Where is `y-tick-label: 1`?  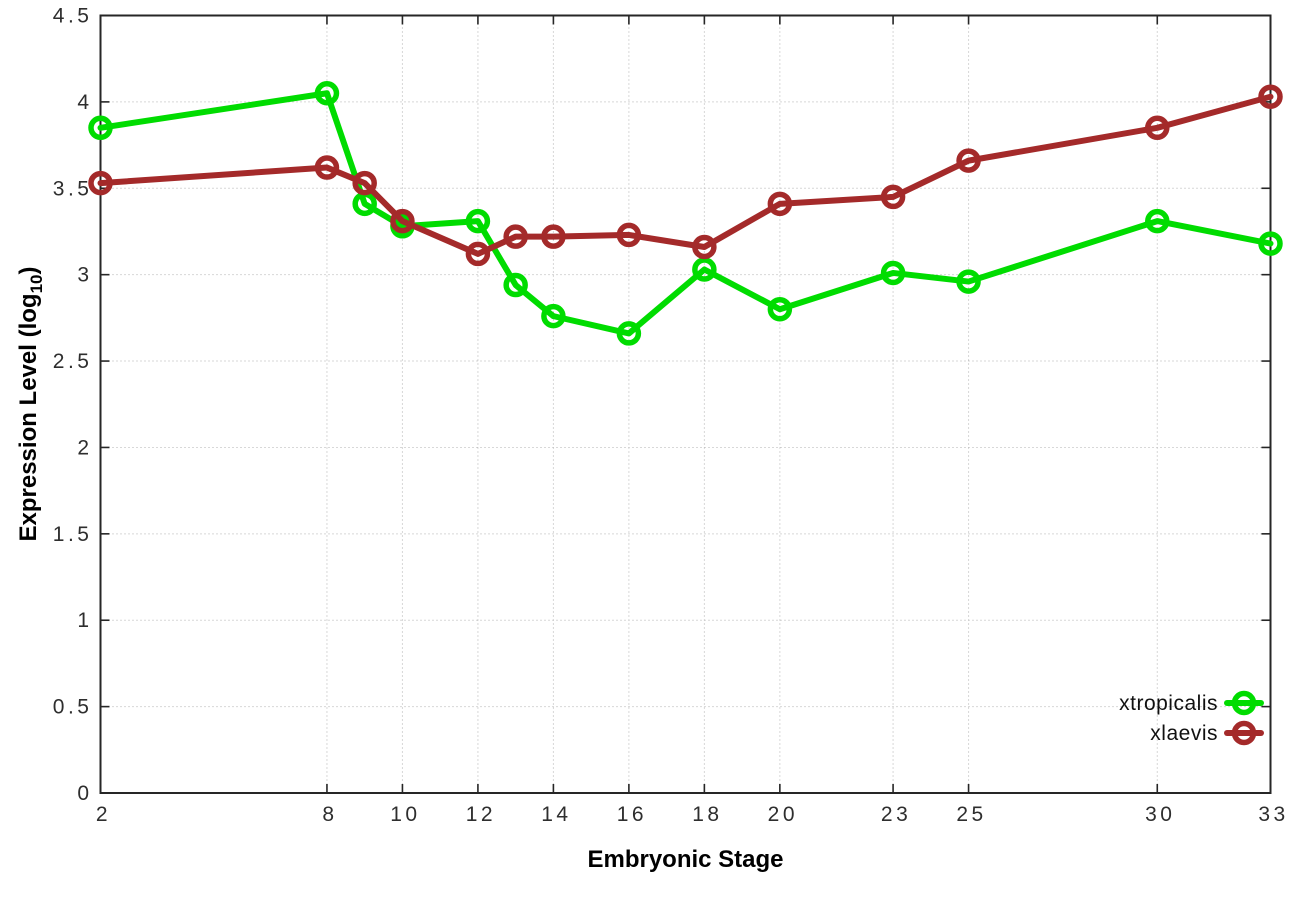 y-tick-label: 1 is located at coordinates (84, 620).